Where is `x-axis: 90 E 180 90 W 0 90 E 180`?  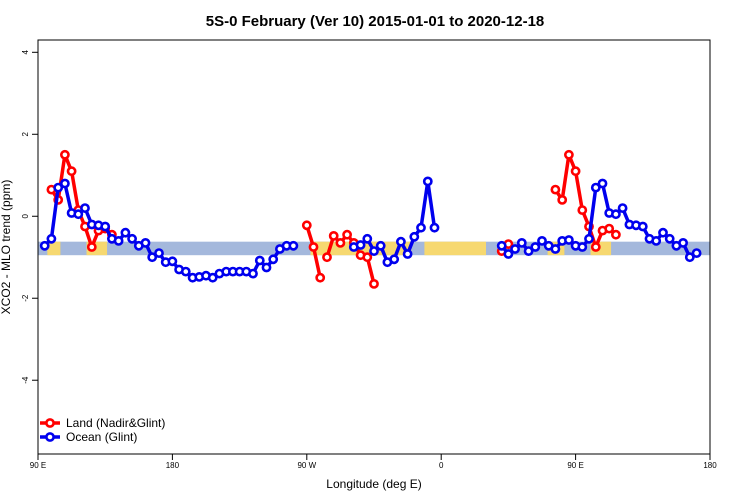 x-axis: 90 E 180 90 W 0 90 E 180 is located at coordinates (373, 462).